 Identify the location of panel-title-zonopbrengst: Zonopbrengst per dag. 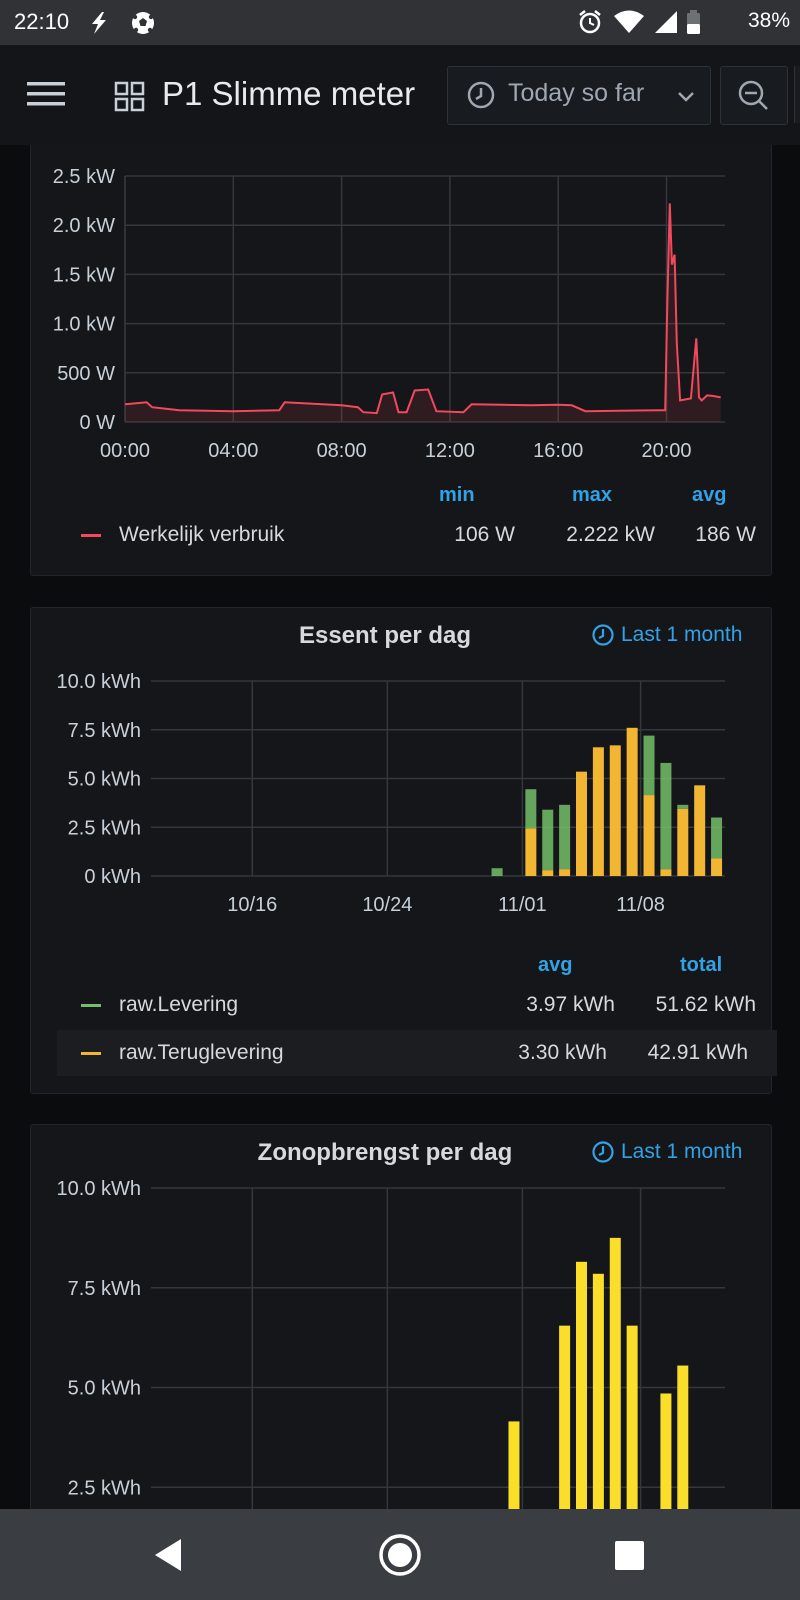
(385, 1152).